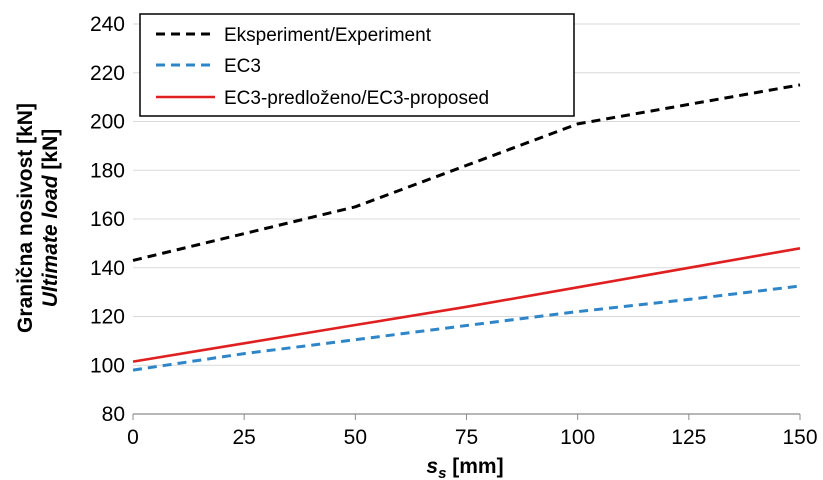 The image size is (823, 480). Describe the element at coordinates (466, 328) in the screenshot. I see `series-line-ec3` at that location.